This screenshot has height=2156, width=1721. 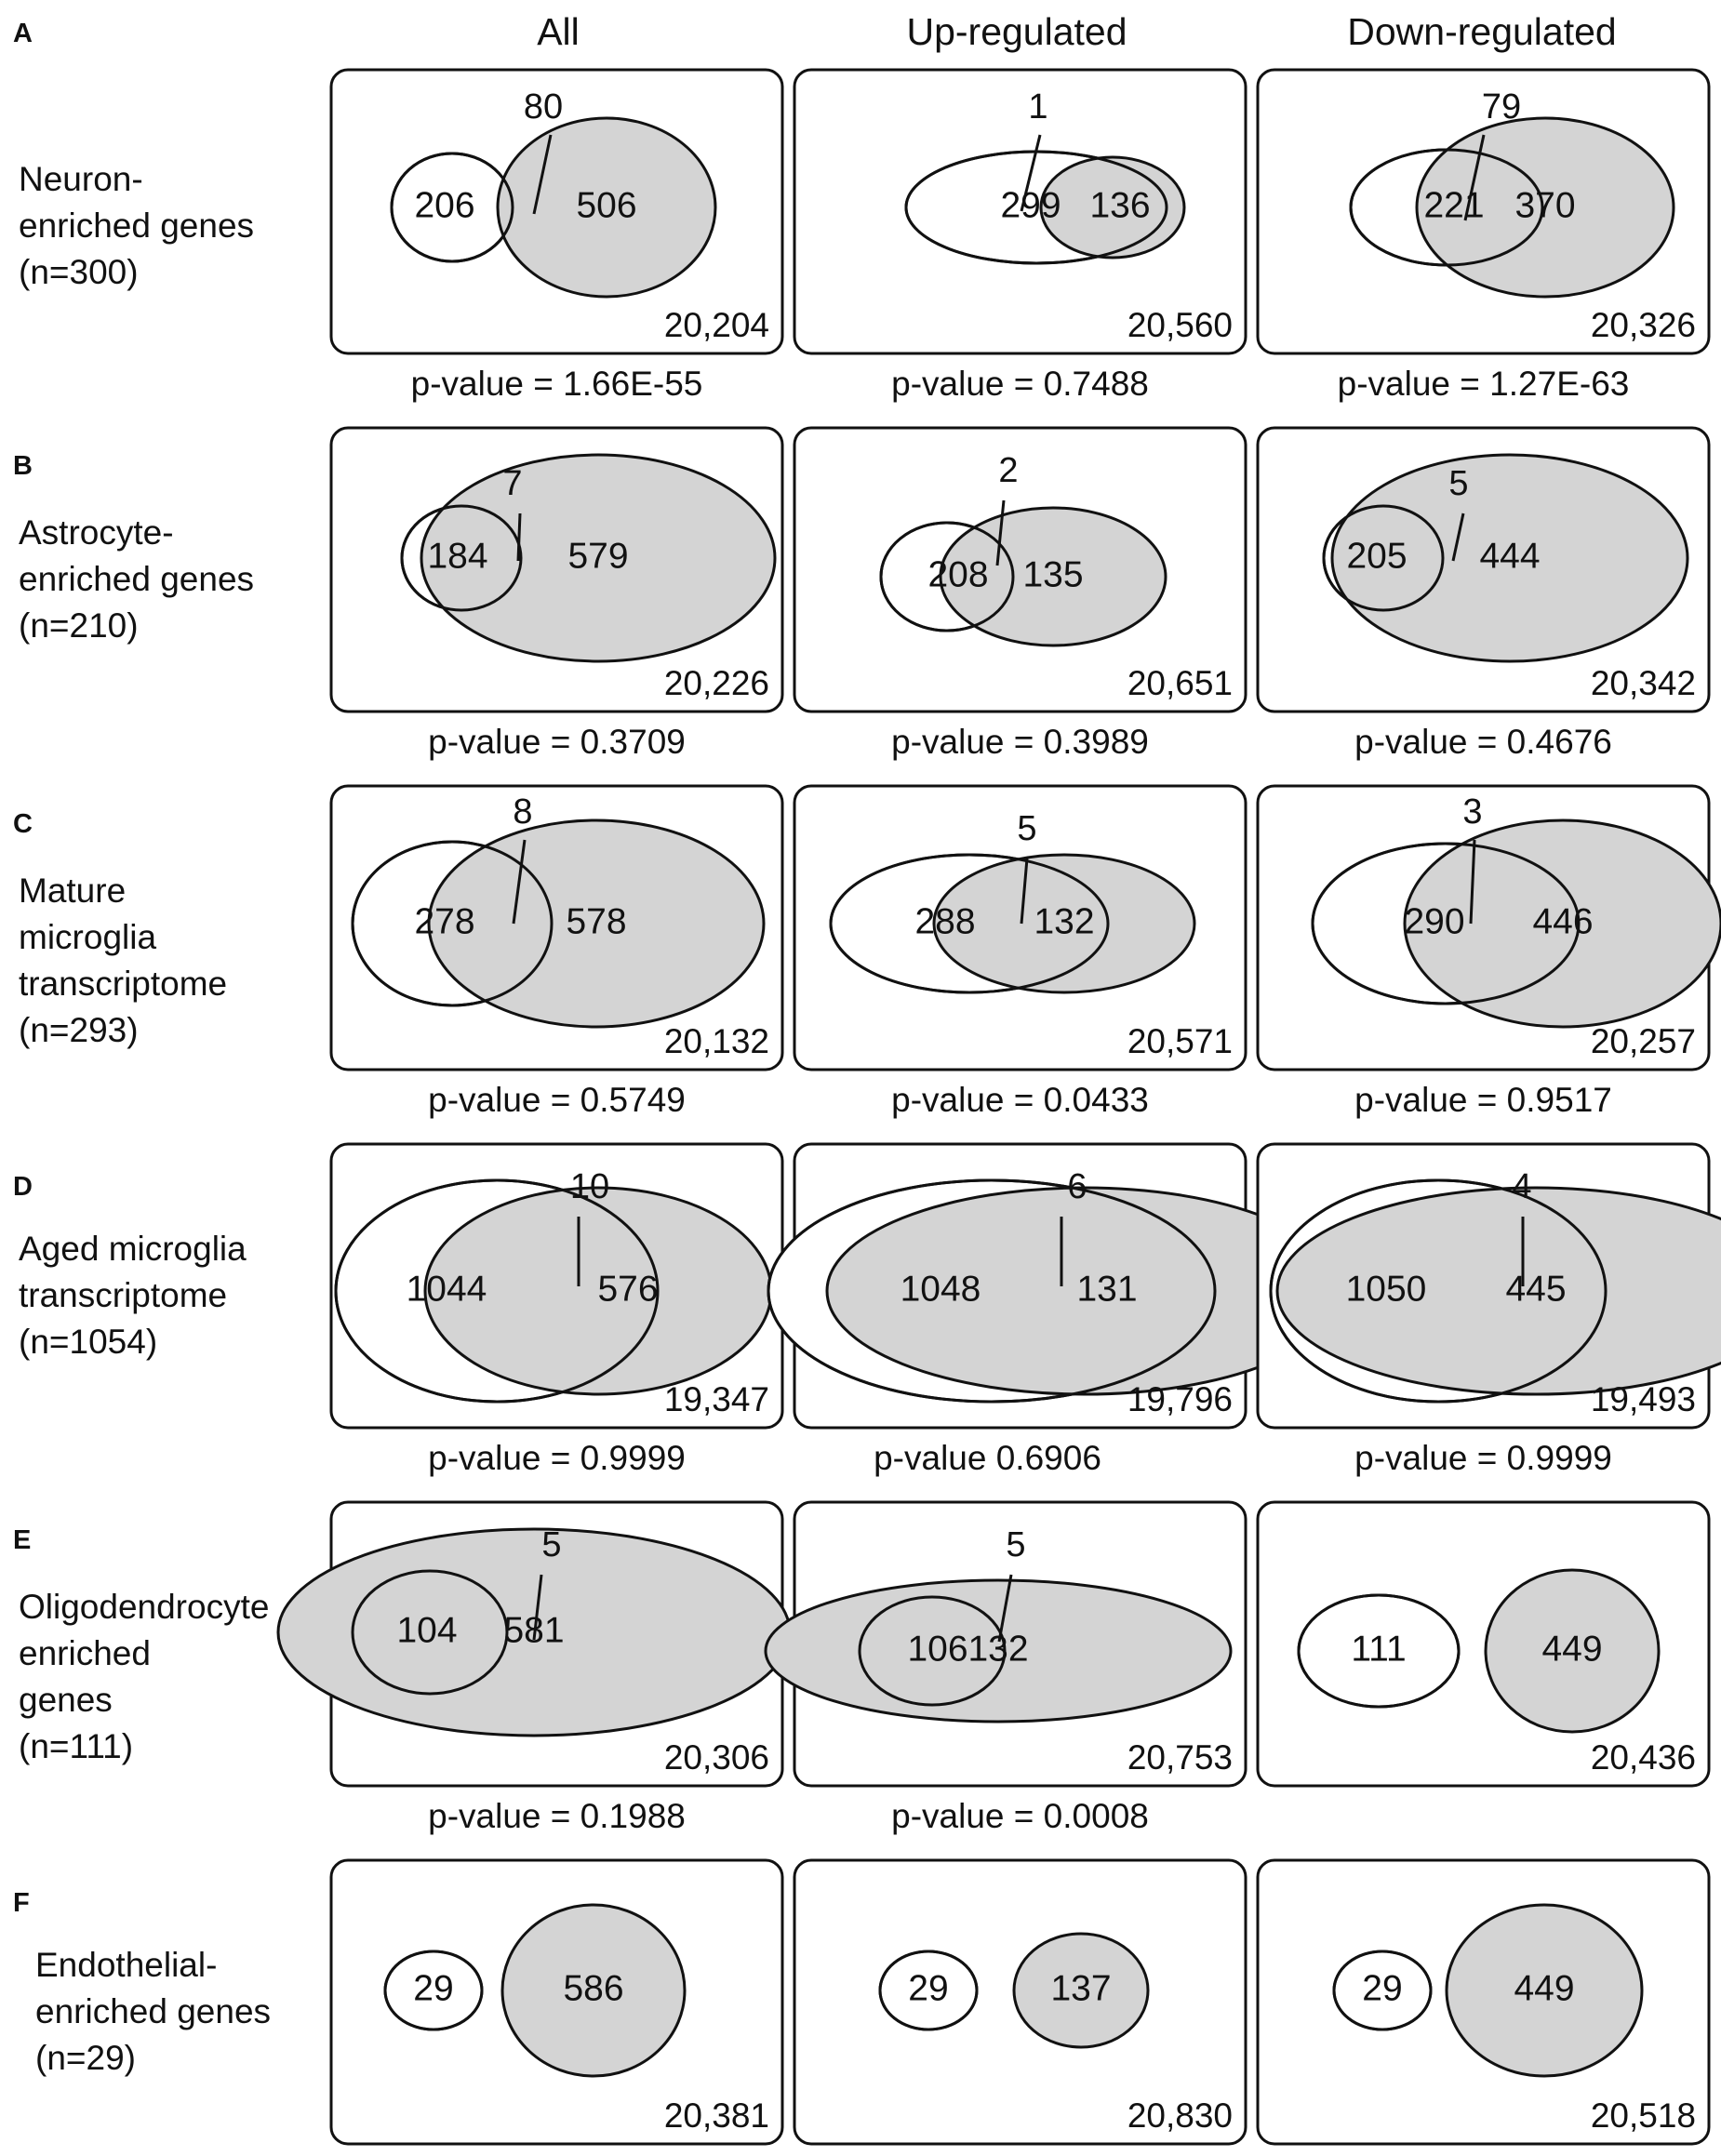 I want to click on background-count: 20,560, so click(x=1180, y=325).